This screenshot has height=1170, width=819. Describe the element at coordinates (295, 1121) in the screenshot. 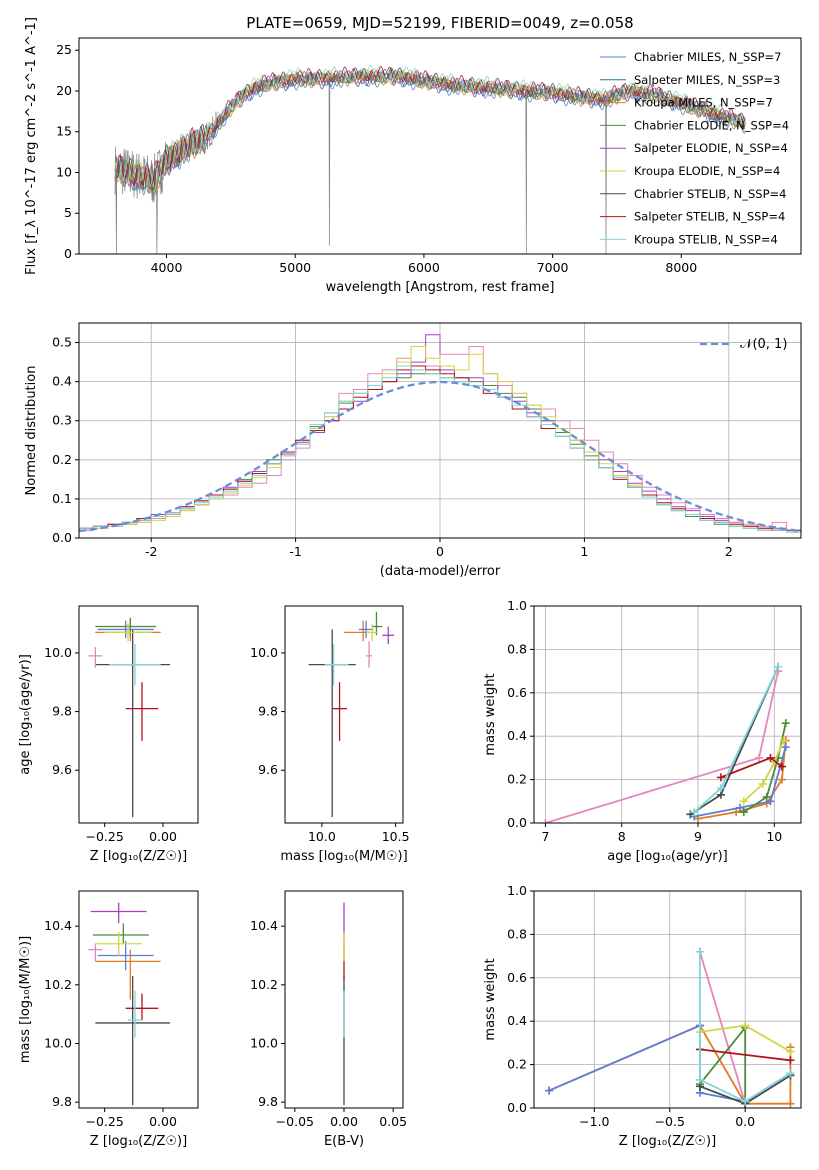

I see `x-tick-label: −0.05` at that location.